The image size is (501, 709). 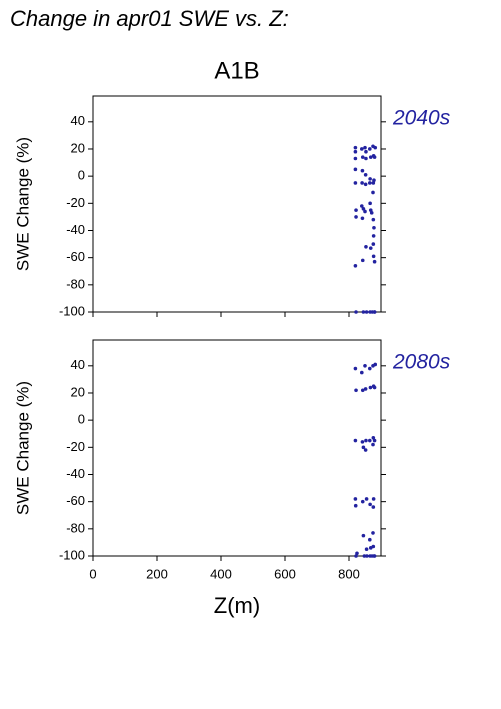 What do you see at coordinates (237, 605) in the screenshot?
I see `x-axis-label: Z(m)` at bounding box center [237, 605].